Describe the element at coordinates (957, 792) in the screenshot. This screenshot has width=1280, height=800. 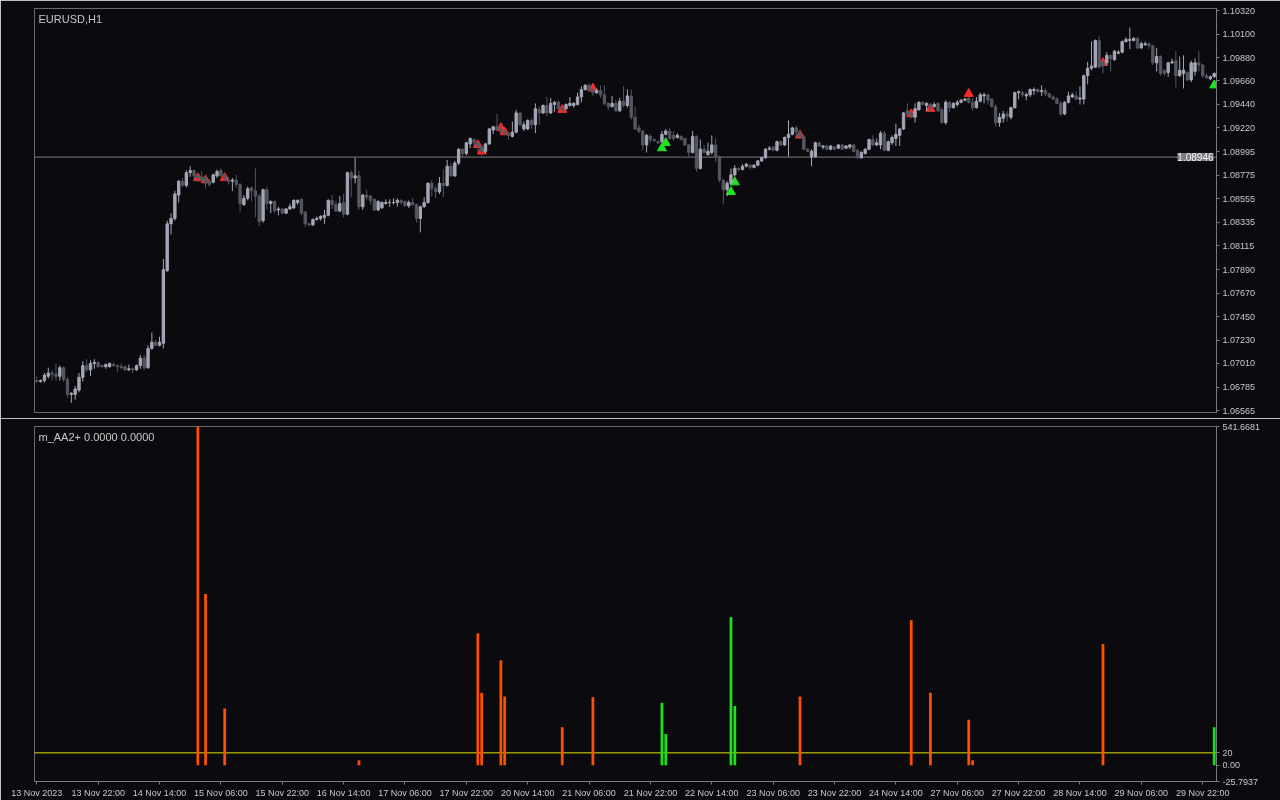
I see `x-tick-label: 27 Nov 06:00` at that location.